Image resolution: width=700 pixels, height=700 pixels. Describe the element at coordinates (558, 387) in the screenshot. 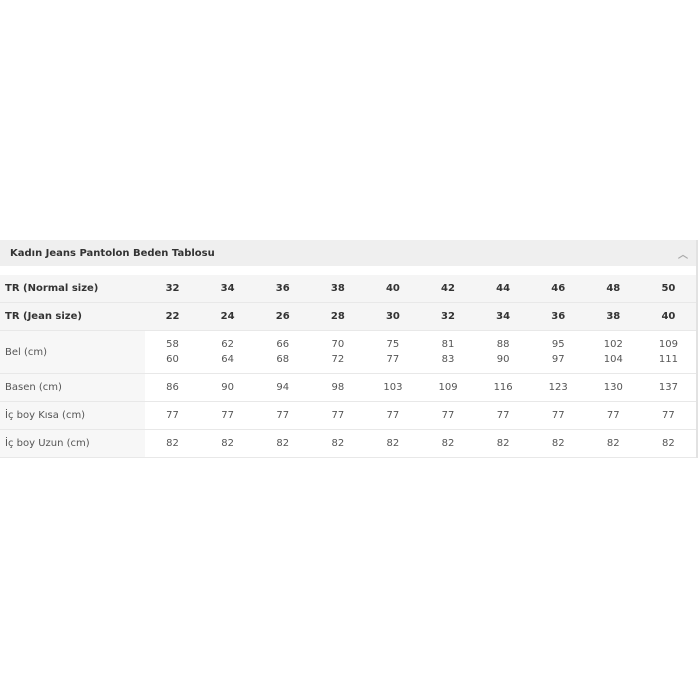

I see `table-cell: 123` at that location.